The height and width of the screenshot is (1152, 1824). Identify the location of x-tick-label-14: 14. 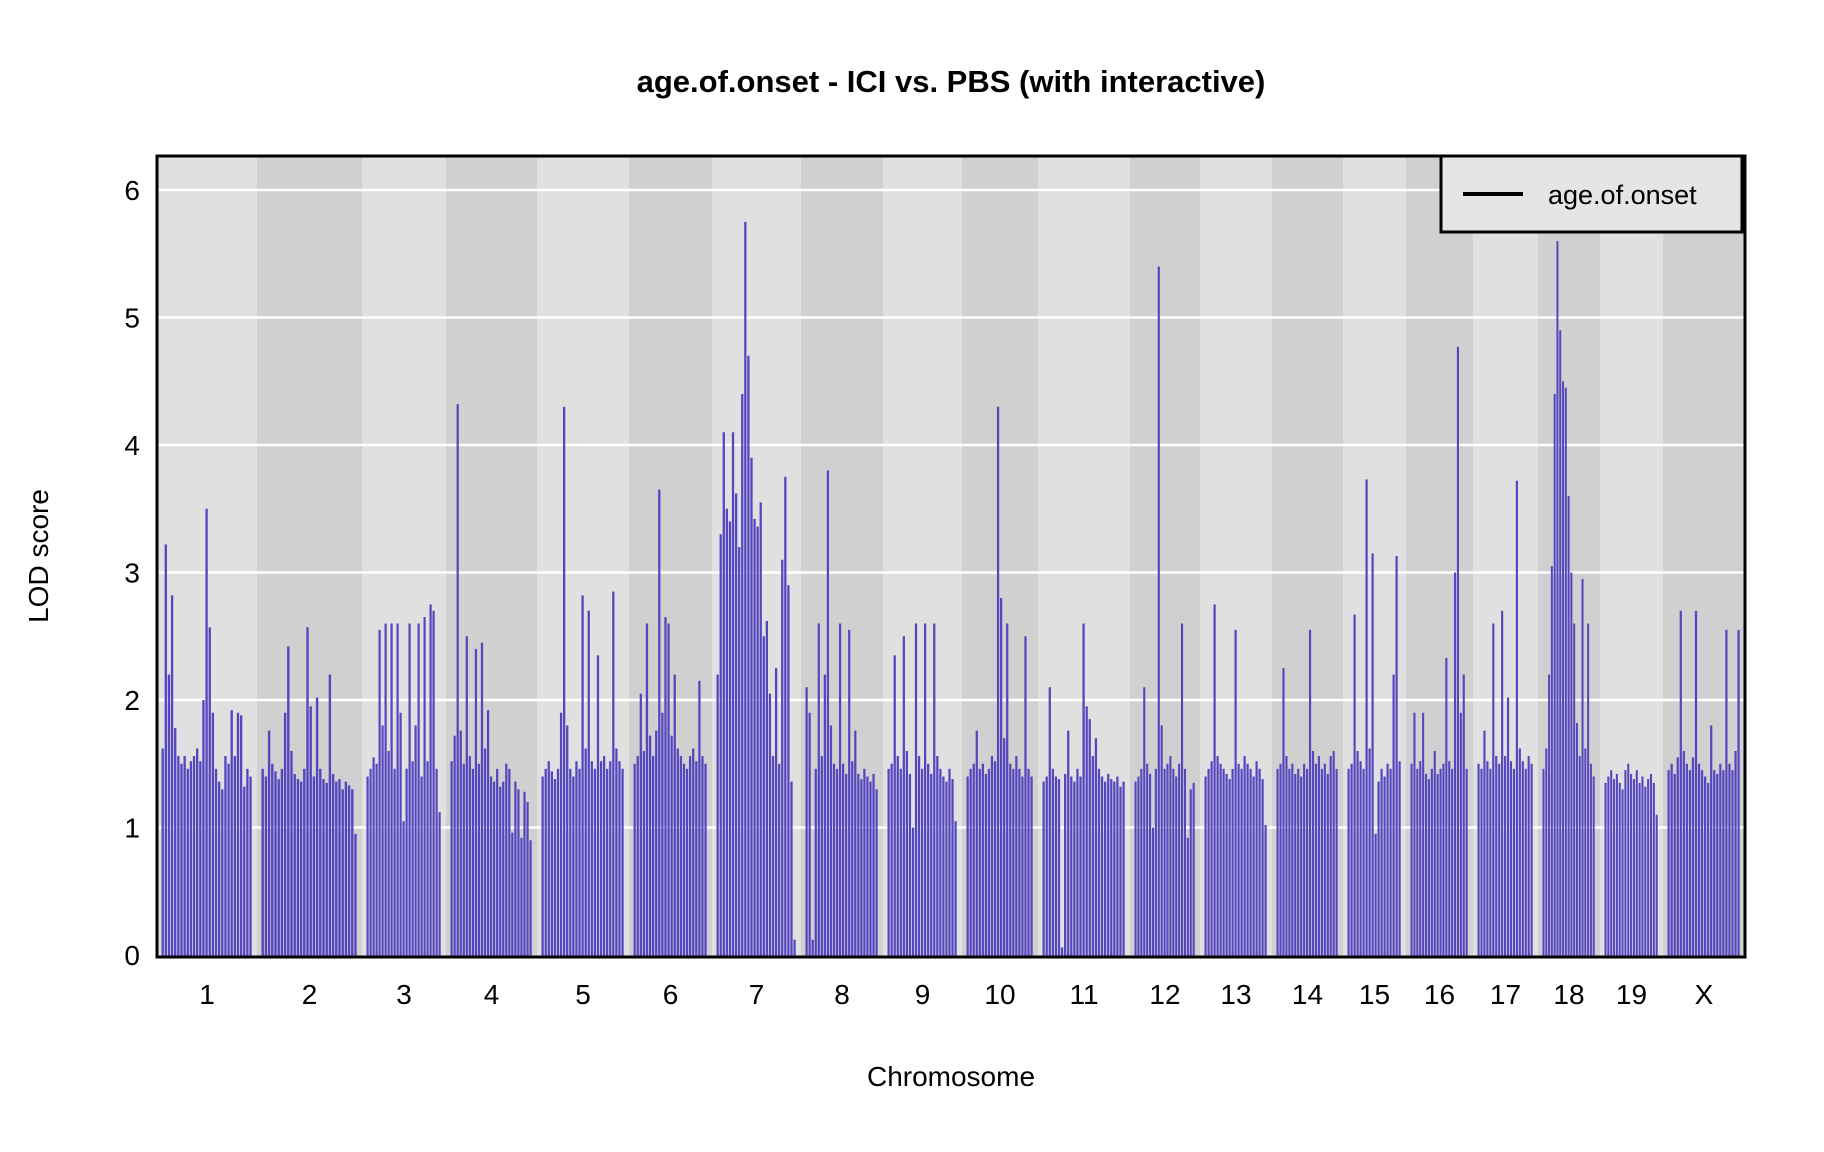
(1307, 994).